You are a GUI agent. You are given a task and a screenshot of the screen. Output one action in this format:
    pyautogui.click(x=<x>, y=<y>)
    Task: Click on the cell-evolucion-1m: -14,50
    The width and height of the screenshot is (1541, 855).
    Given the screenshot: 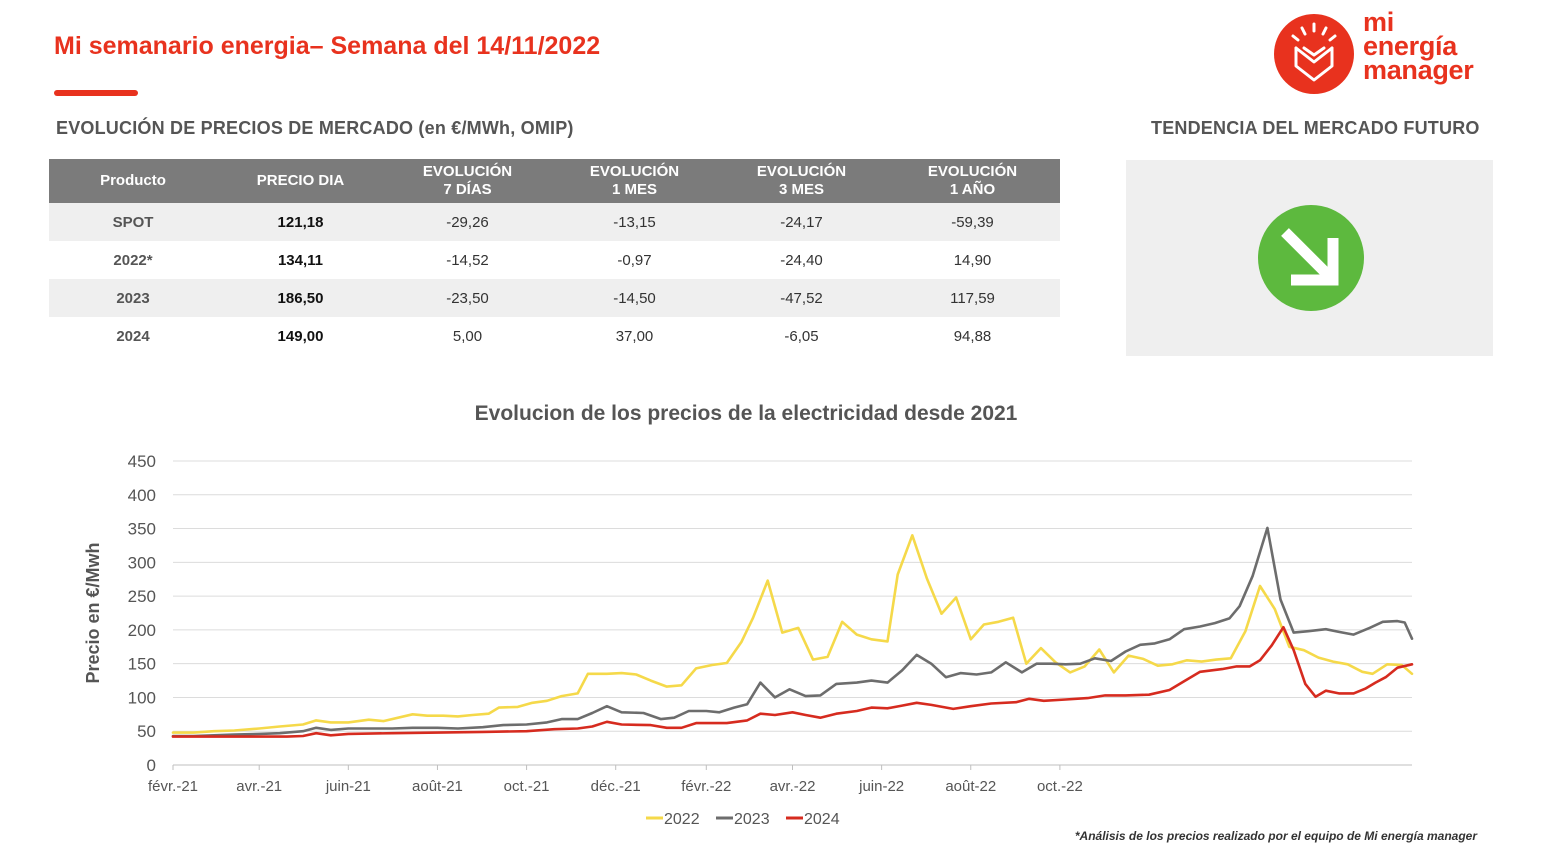 What is the action you would take?
    pyautogui.click(x=634, y=298)
    